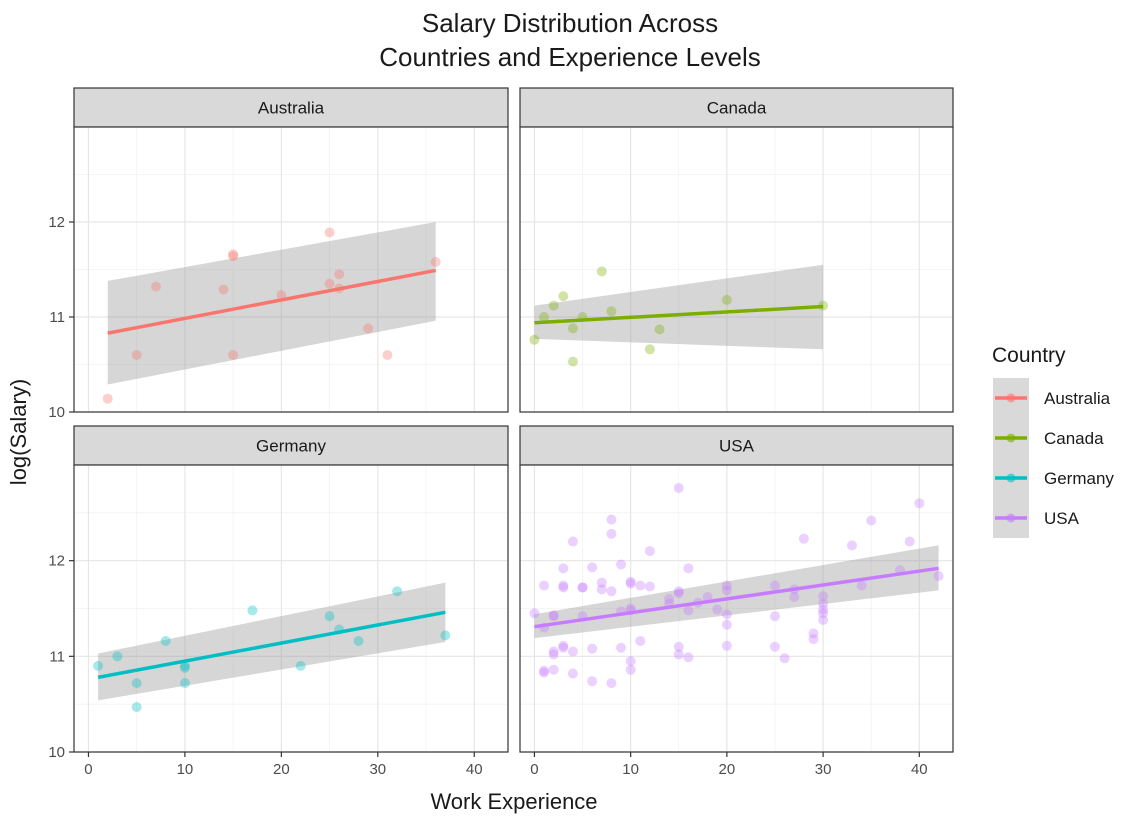 This screenshot has width=1139, height=827. Describe the element at coordinates (271, 301) in the screenshot. I see `trend-line-australia` at that location.